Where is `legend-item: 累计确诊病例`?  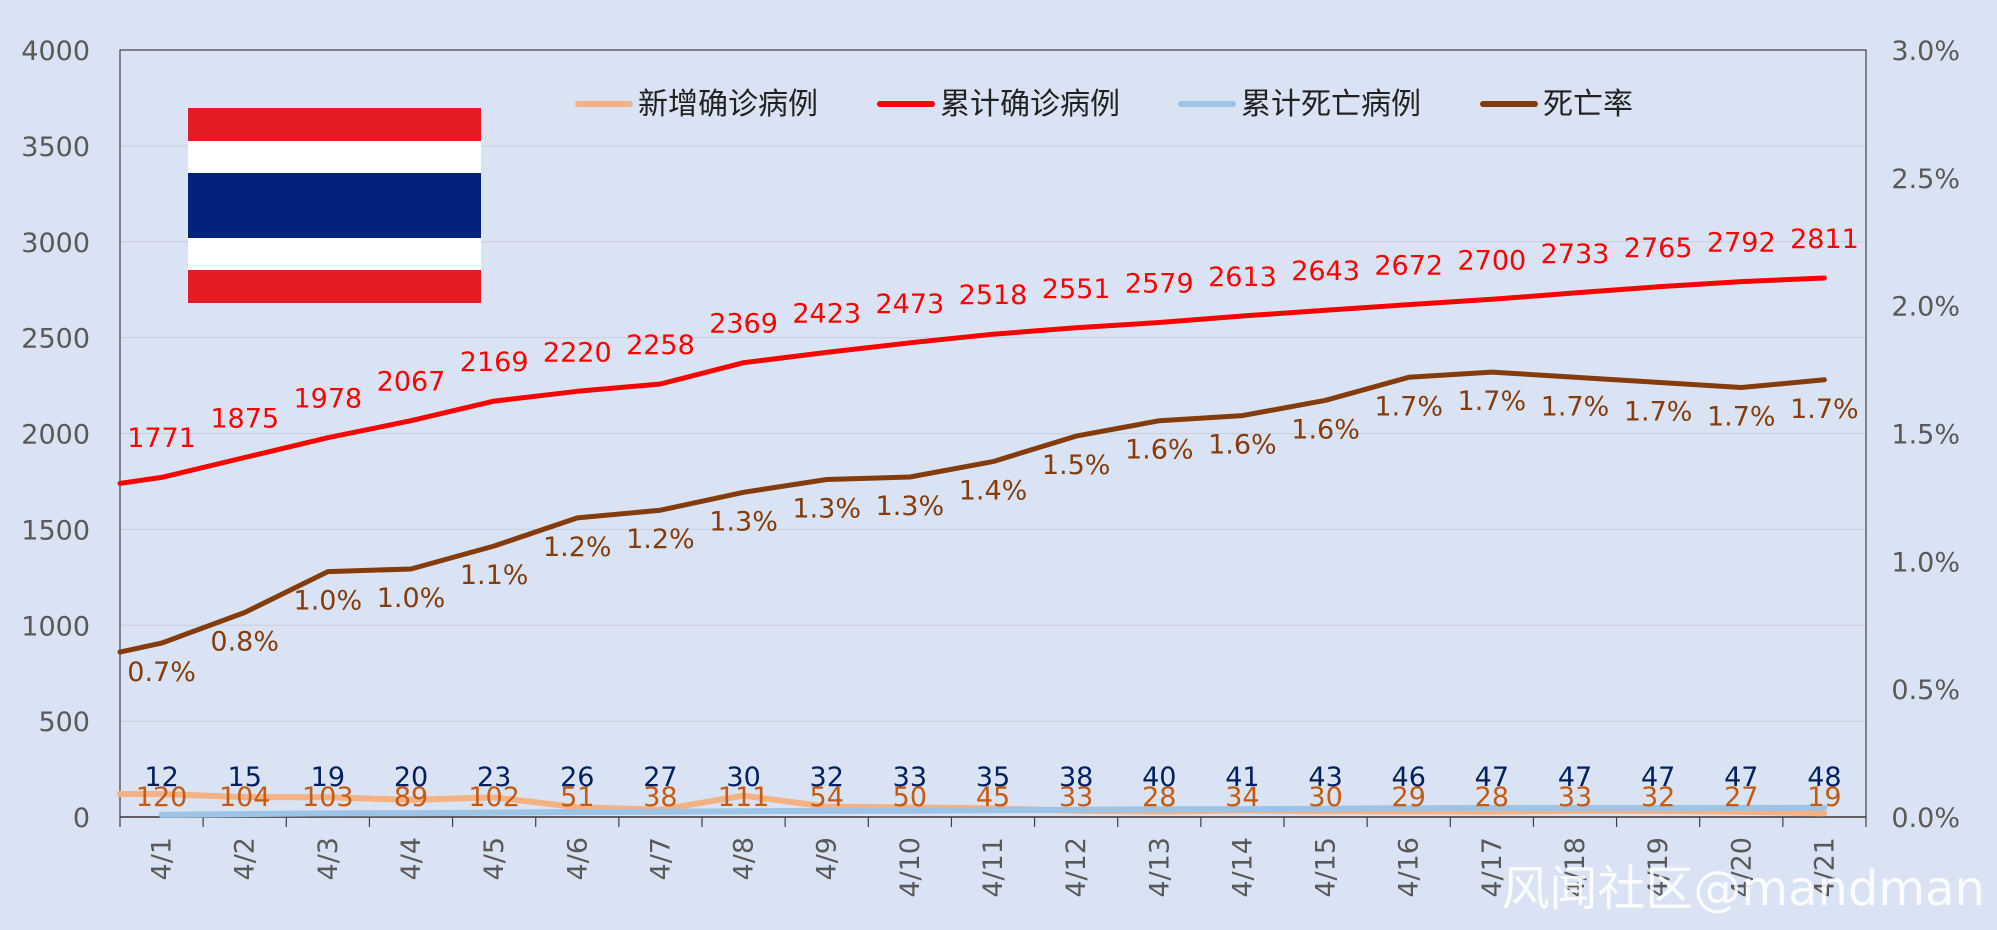
legend-item: 累计确诊病例 is located at coordinates (998, 104).